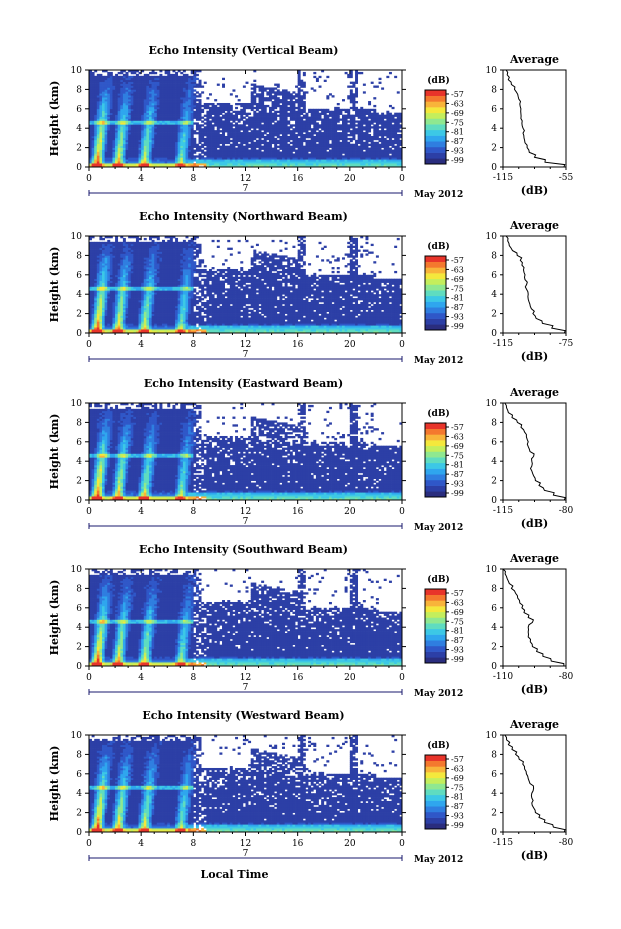  I want to click on colorbar-swatch, so click(435, 161).